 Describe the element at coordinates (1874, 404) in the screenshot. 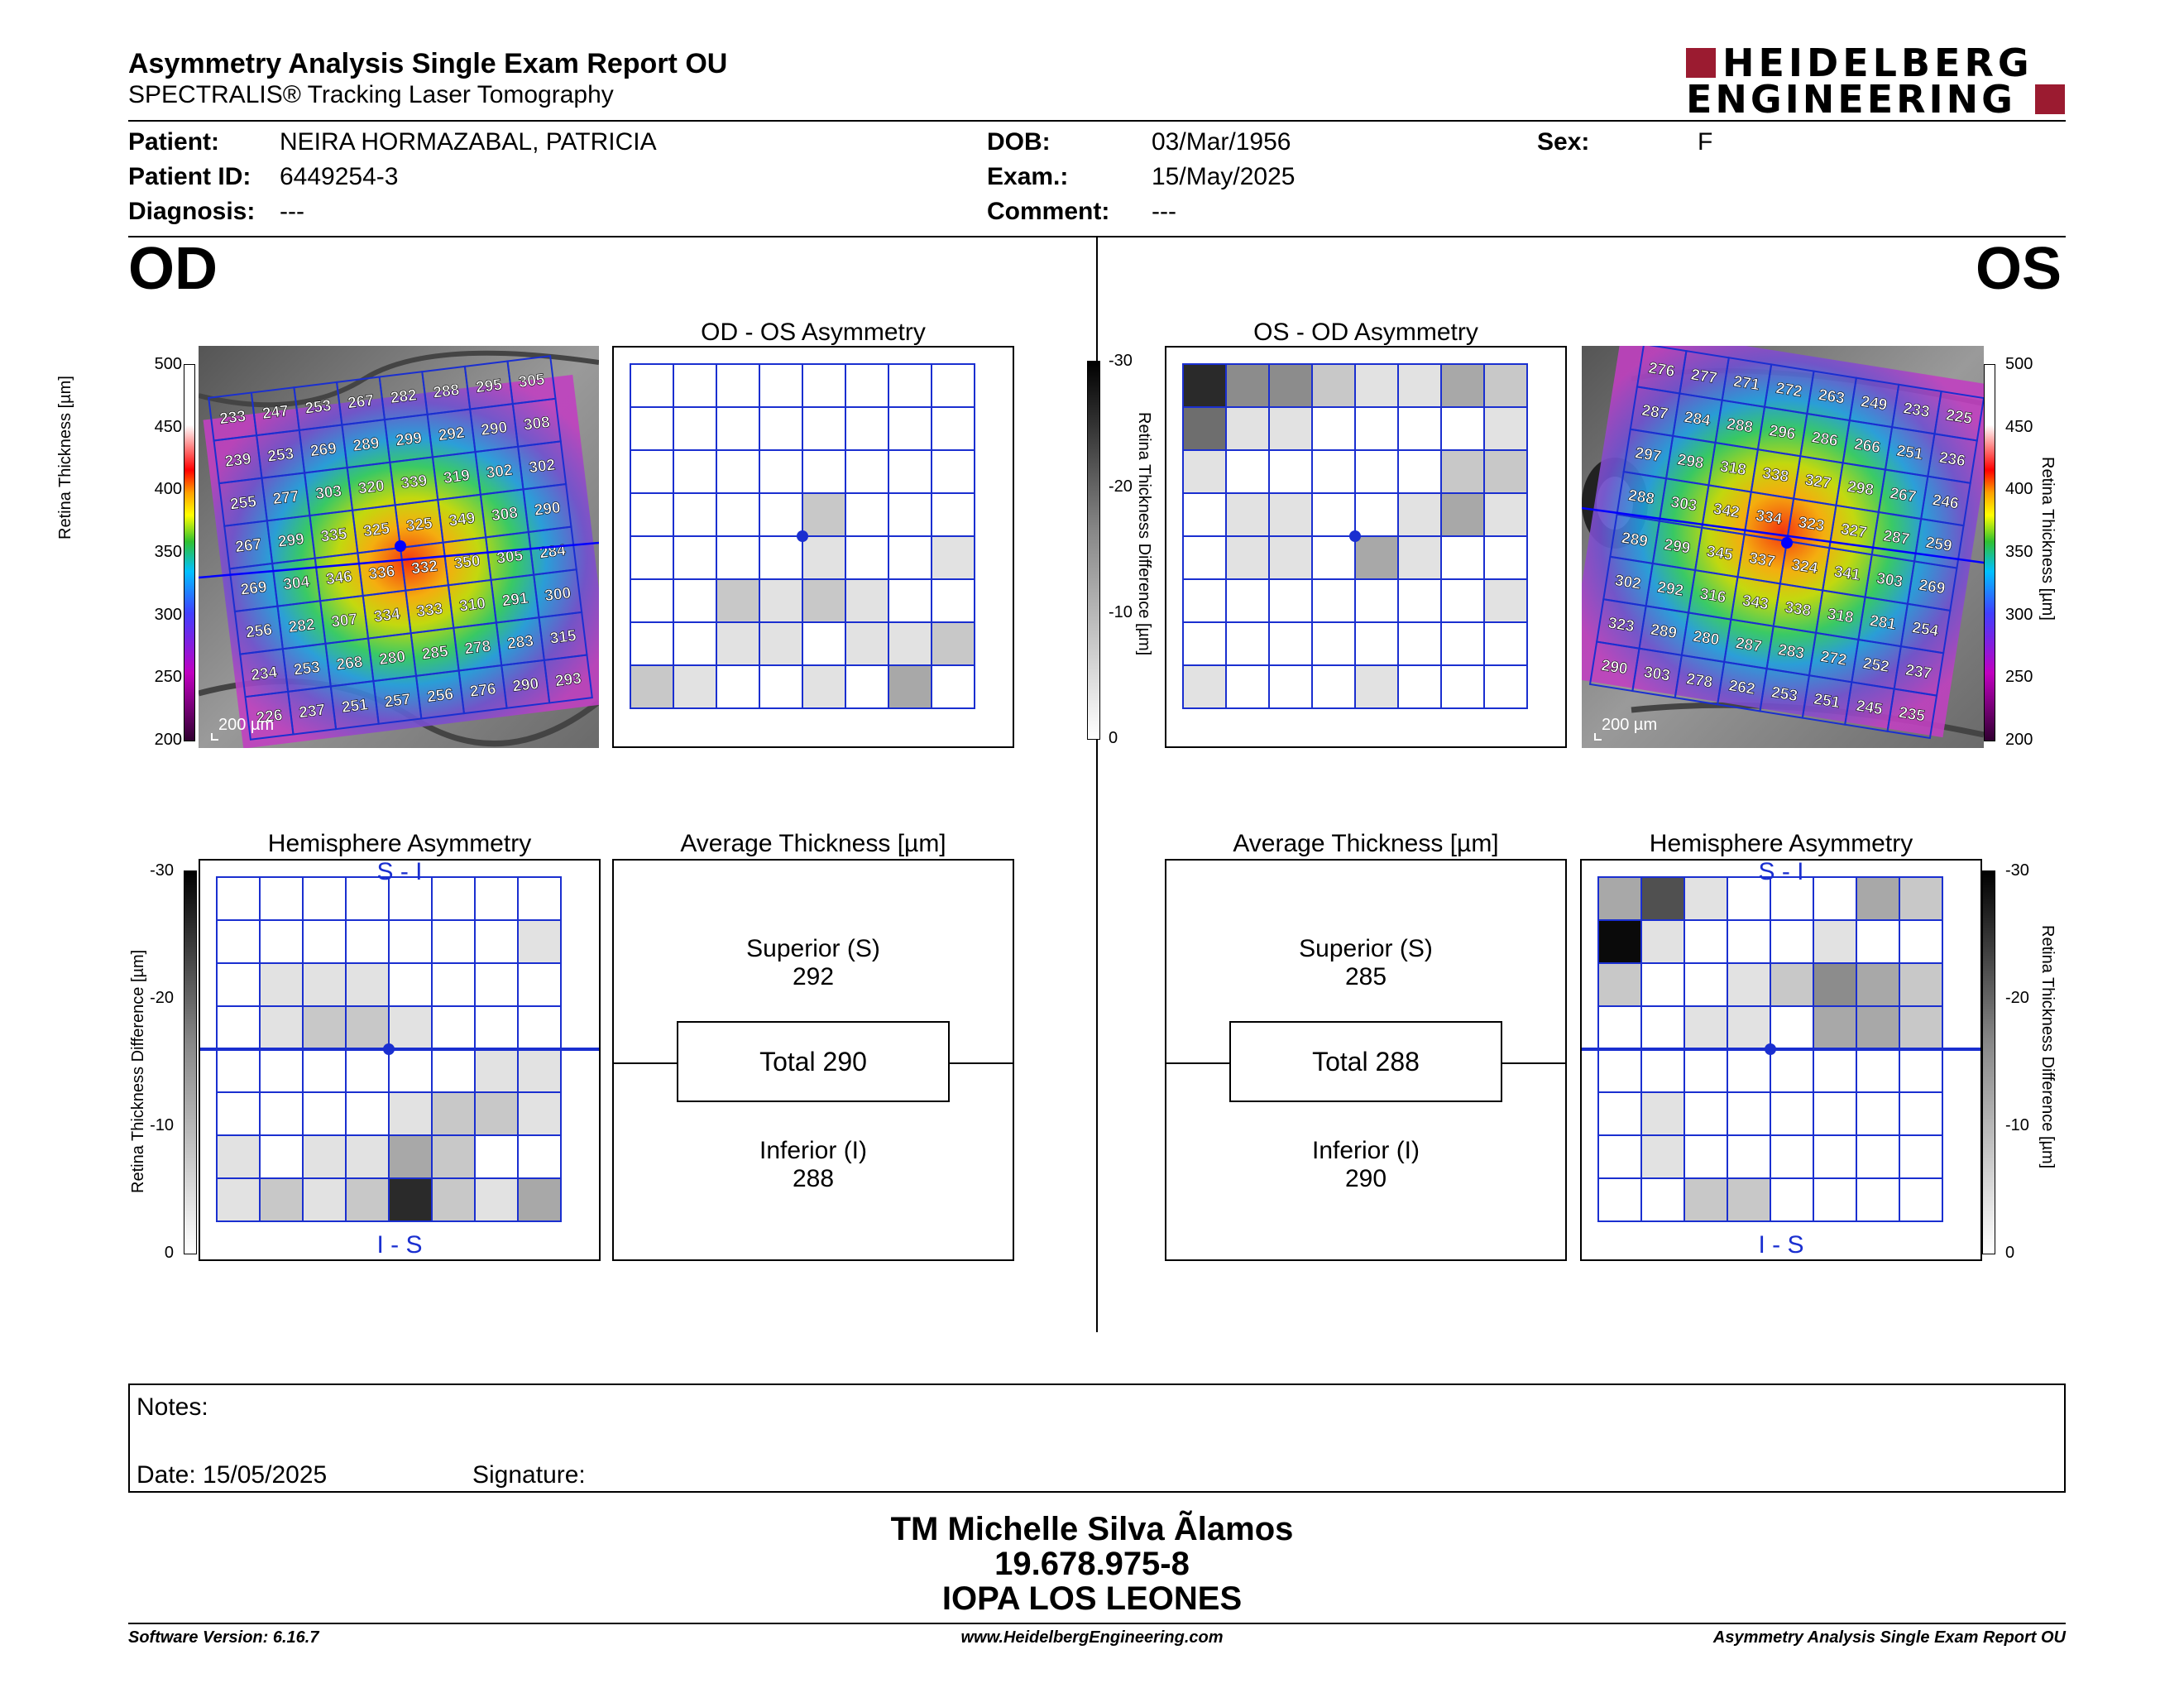

I see `os-thickness-value: 249` at that location.